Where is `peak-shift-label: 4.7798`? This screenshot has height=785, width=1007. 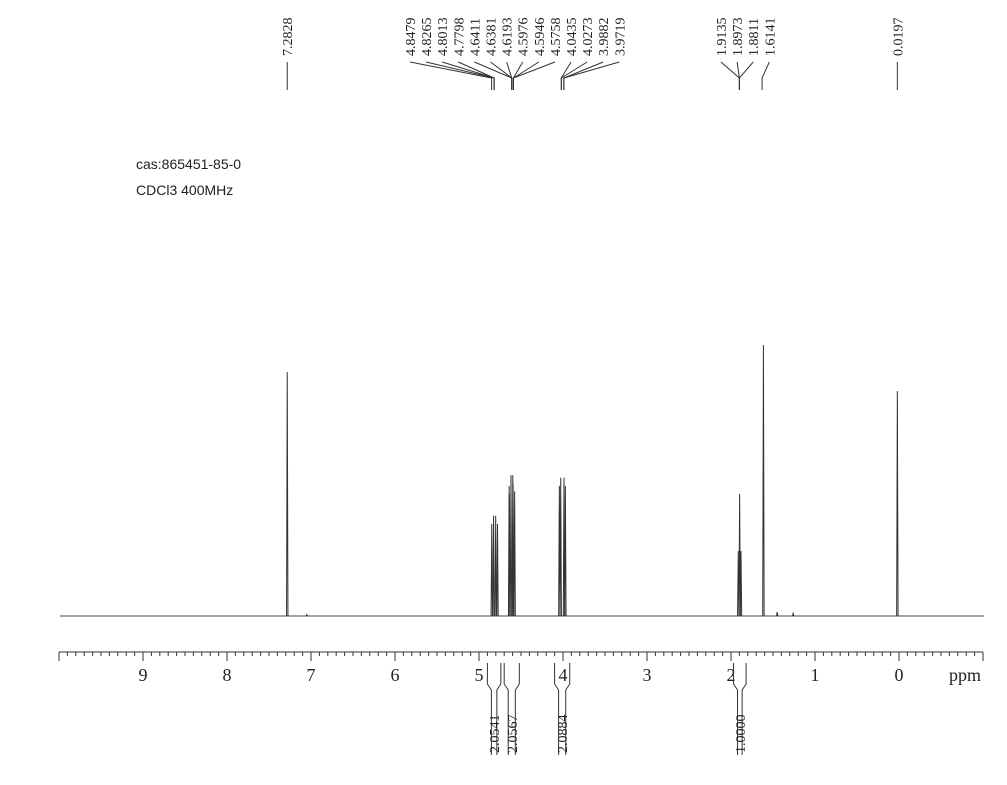
peak-shift-label: 4.7798 is located at coordinates (459, 37).